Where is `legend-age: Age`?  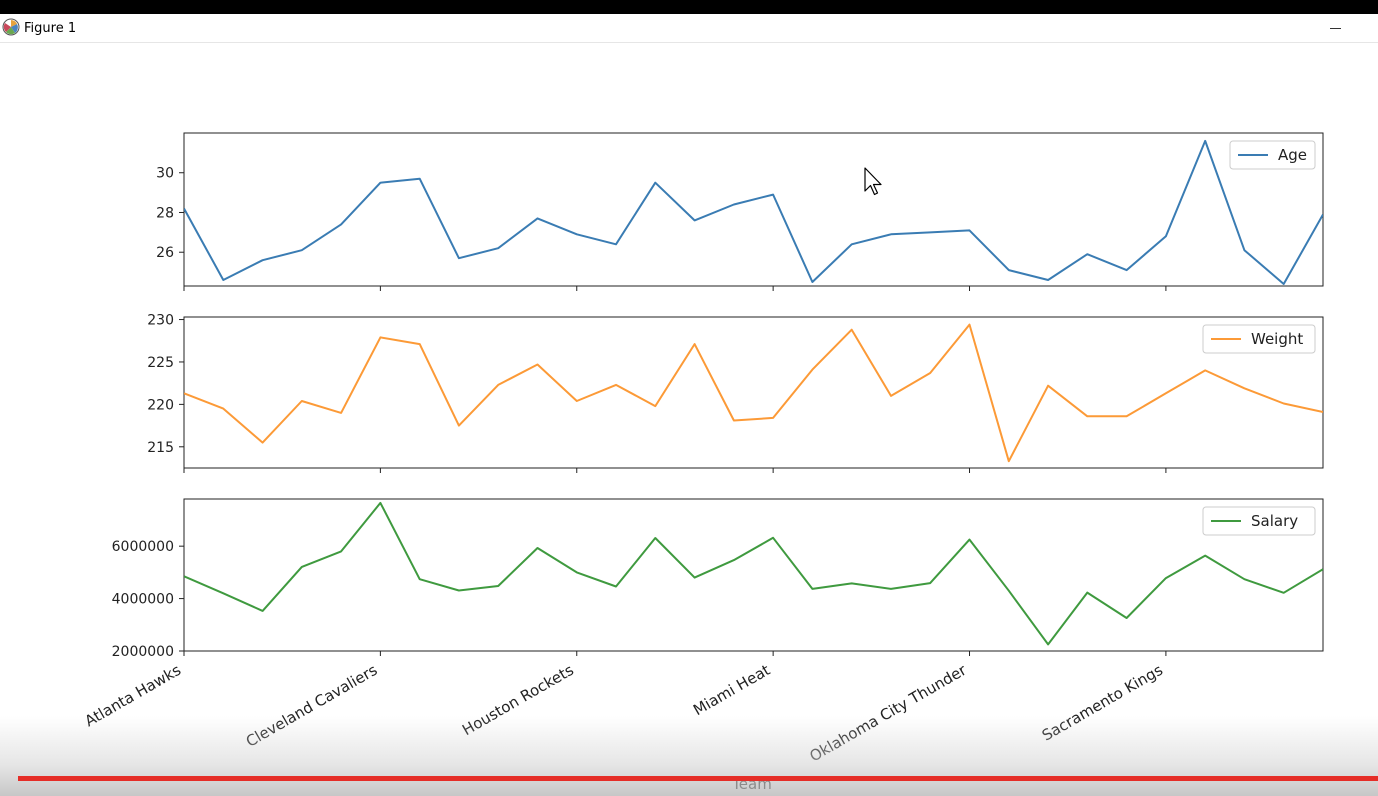
legend-age: Age is located at coordinates (1272, 155).